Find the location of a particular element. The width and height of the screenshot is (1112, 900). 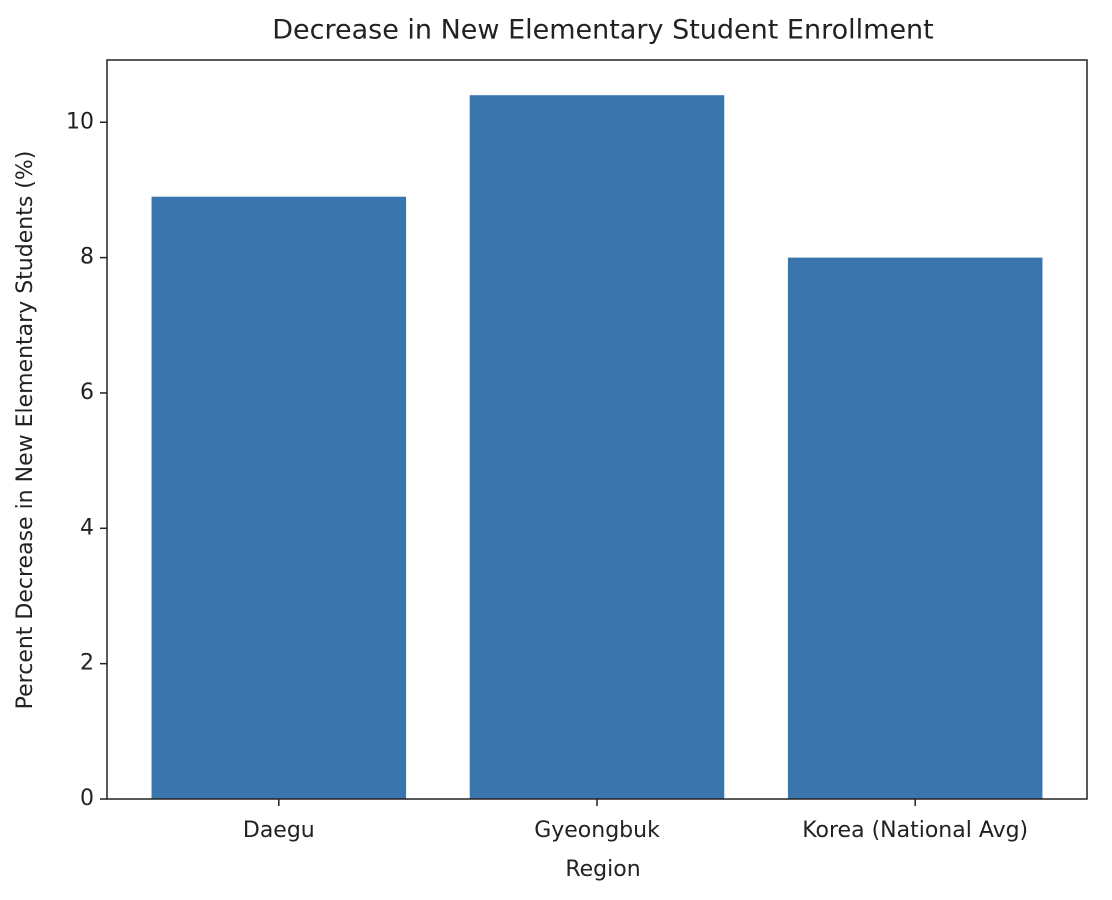

x-tick-label: Daegu is located at coordinates (279, 830).